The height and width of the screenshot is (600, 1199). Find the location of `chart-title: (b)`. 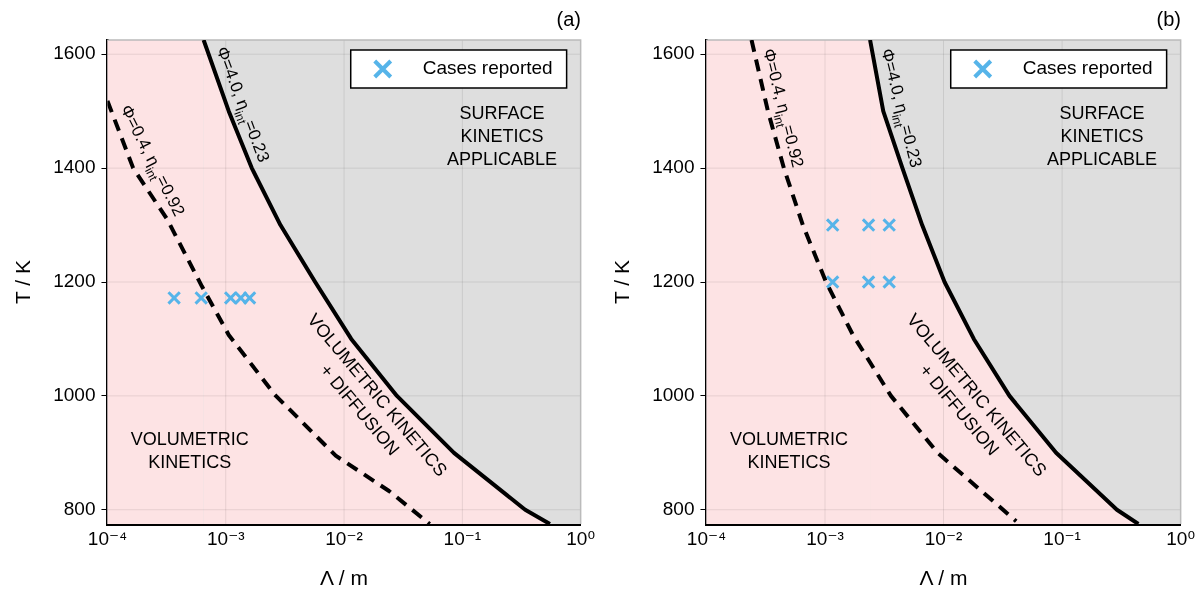

chart-title: (b) is located at coordinates (1168, 18).